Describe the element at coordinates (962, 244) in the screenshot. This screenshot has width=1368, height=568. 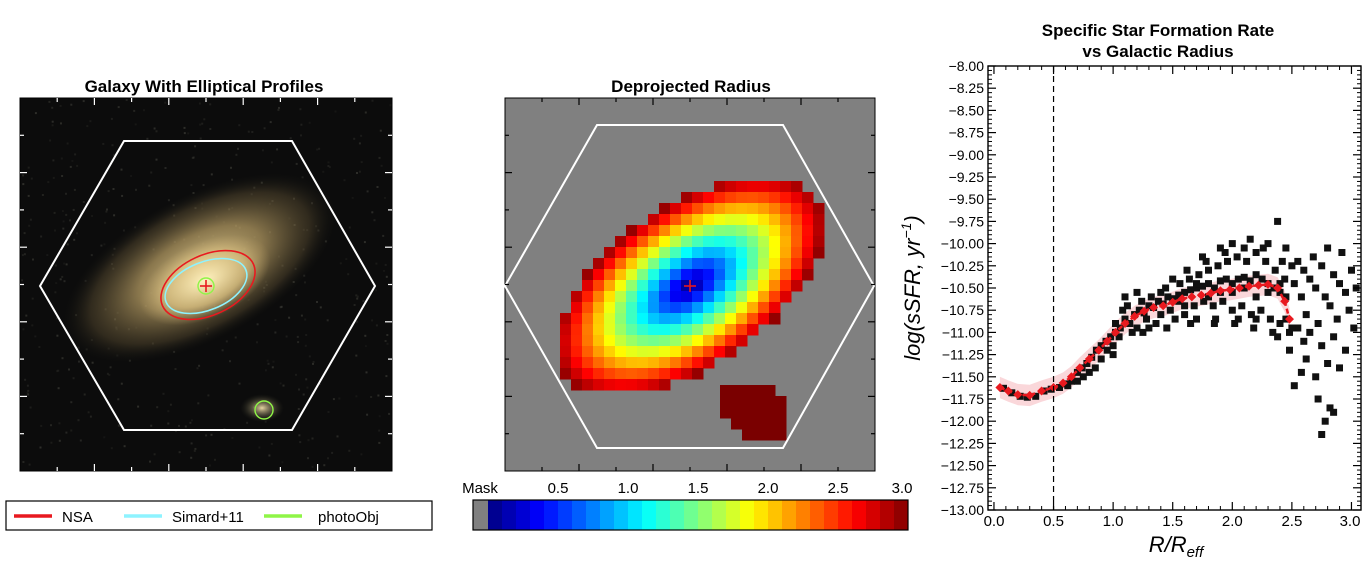
I see `y-tick-label: −10.00` at that location.